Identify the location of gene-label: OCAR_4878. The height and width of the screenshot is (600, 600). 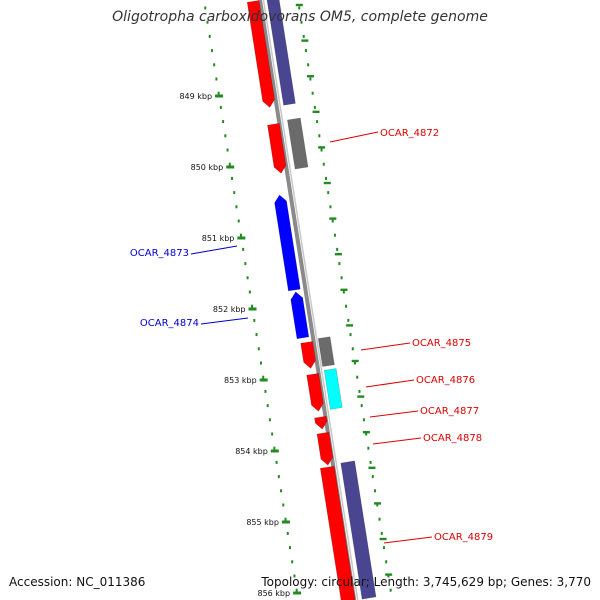
(452, 438).